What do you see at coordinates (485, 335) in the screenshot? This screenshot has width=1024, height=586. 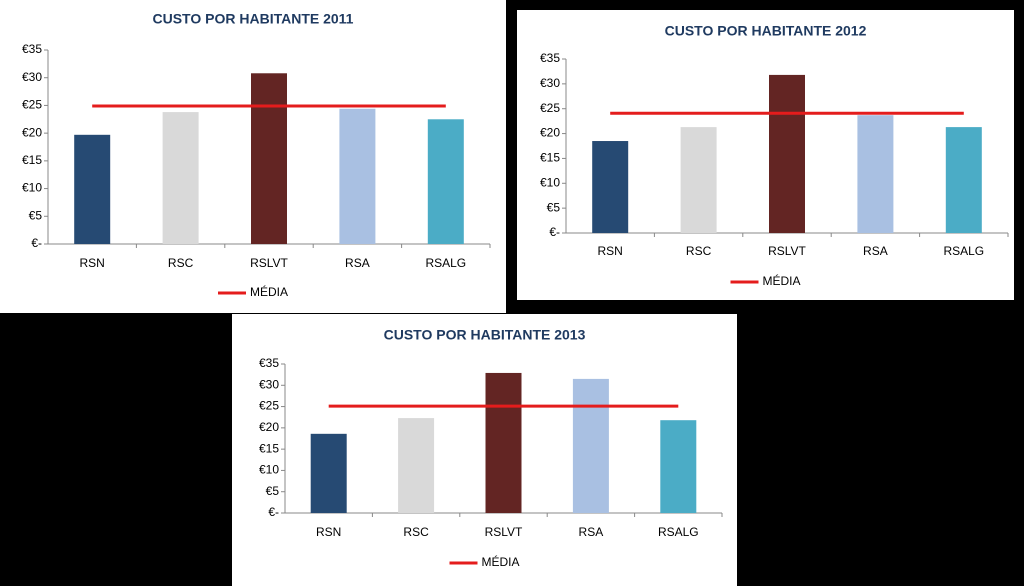 I see `chart-title: CUSTO POR HABITANTE 2013` at bounding box center [485, 335].